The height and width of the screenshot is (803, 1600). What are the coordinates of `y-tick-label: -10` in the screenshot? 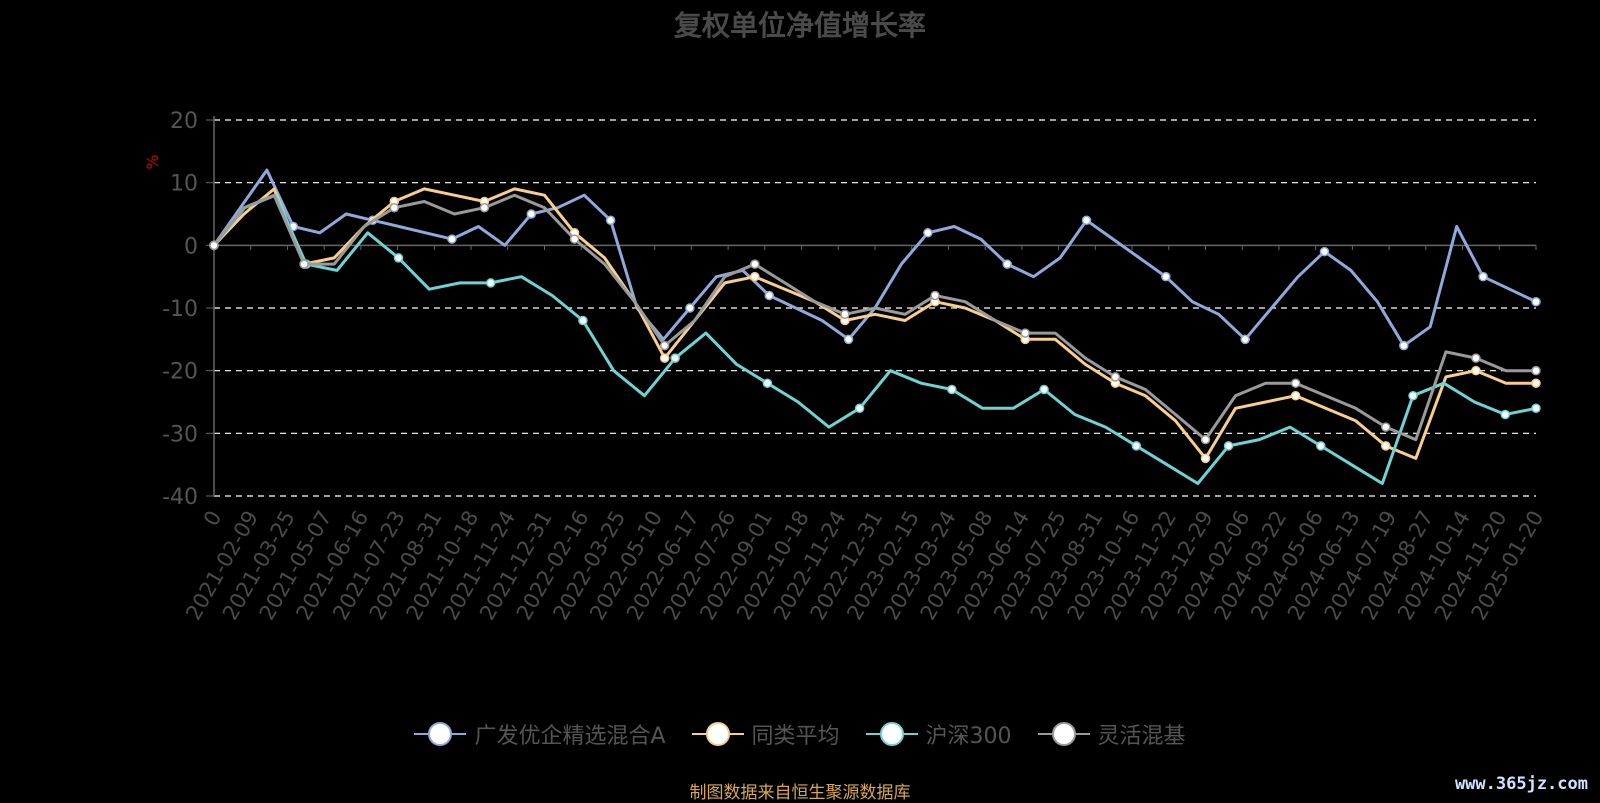 It's located at (180, 309).